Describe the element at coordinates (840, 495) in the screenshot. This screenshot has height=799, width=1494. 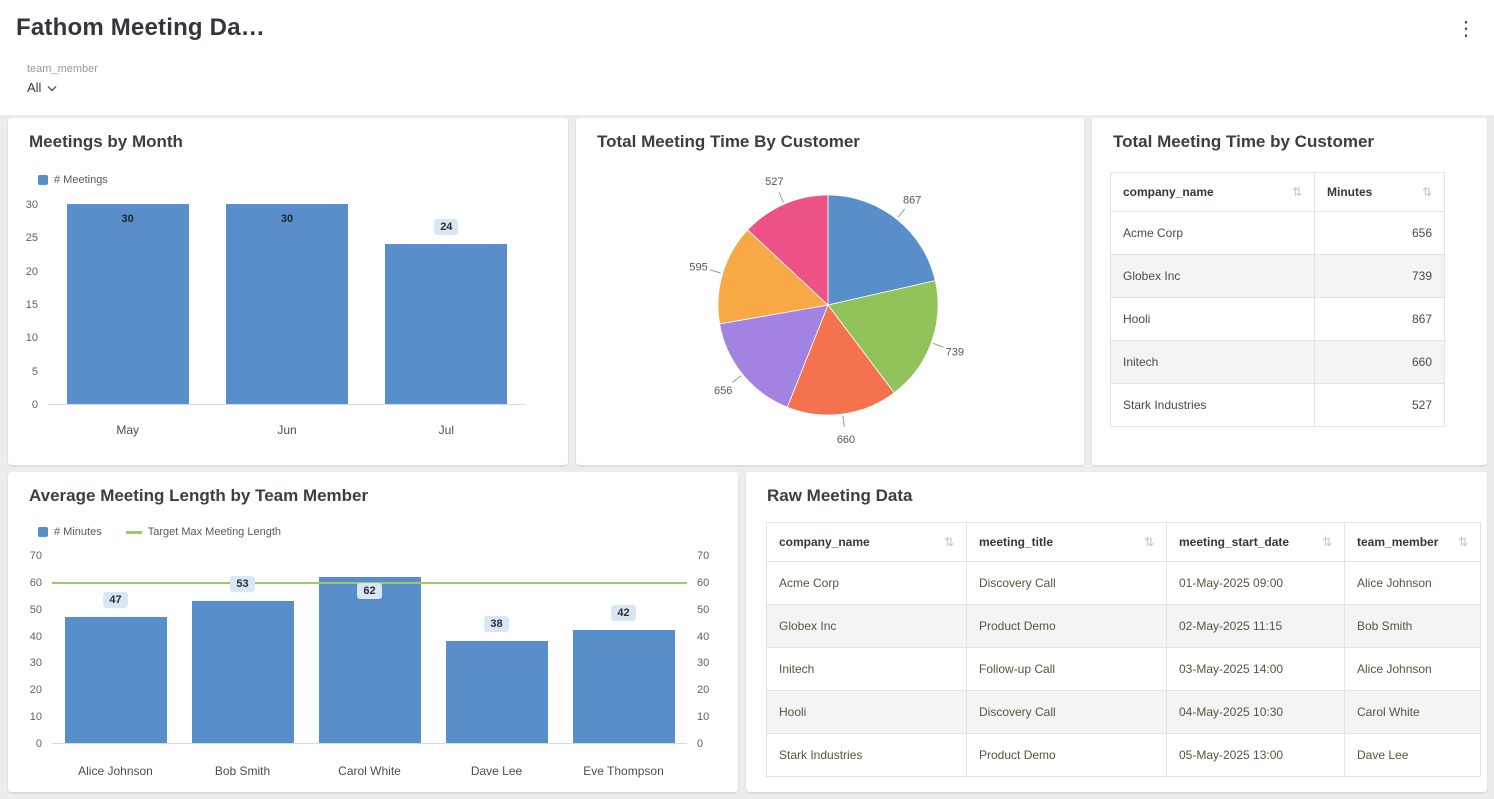
I see `panel-title: Raw Meeting Data` at that location.